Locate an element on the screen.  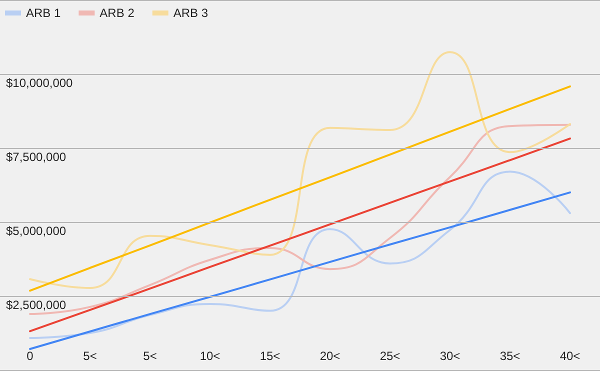
x-tick-label: 25< is located at coordinates (390, 356).